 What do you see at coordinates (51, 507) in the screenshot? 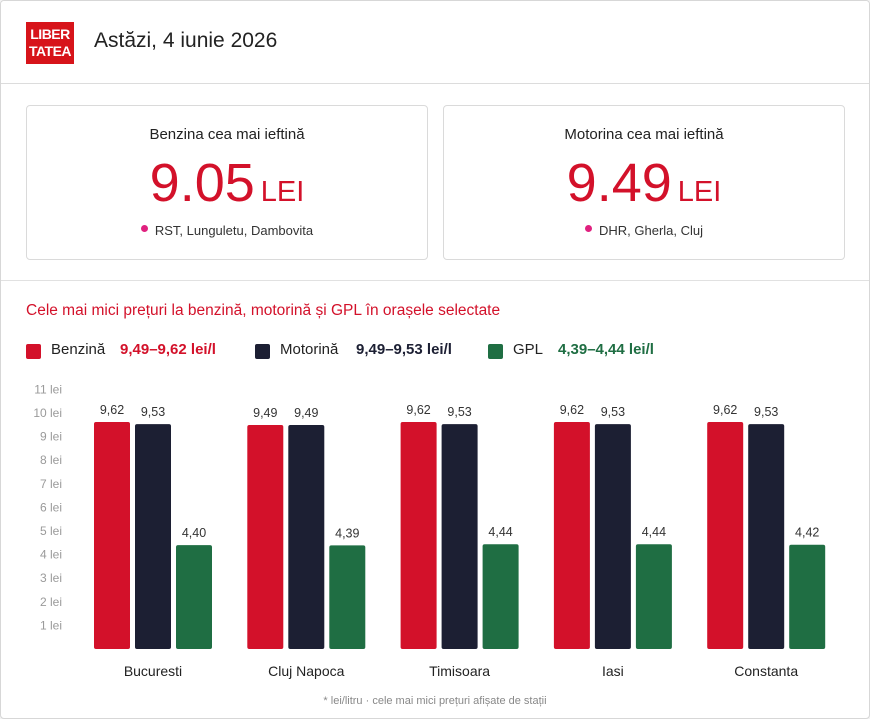
I see `y-tick-label: 6 lei` at bounding box center [51, 507].